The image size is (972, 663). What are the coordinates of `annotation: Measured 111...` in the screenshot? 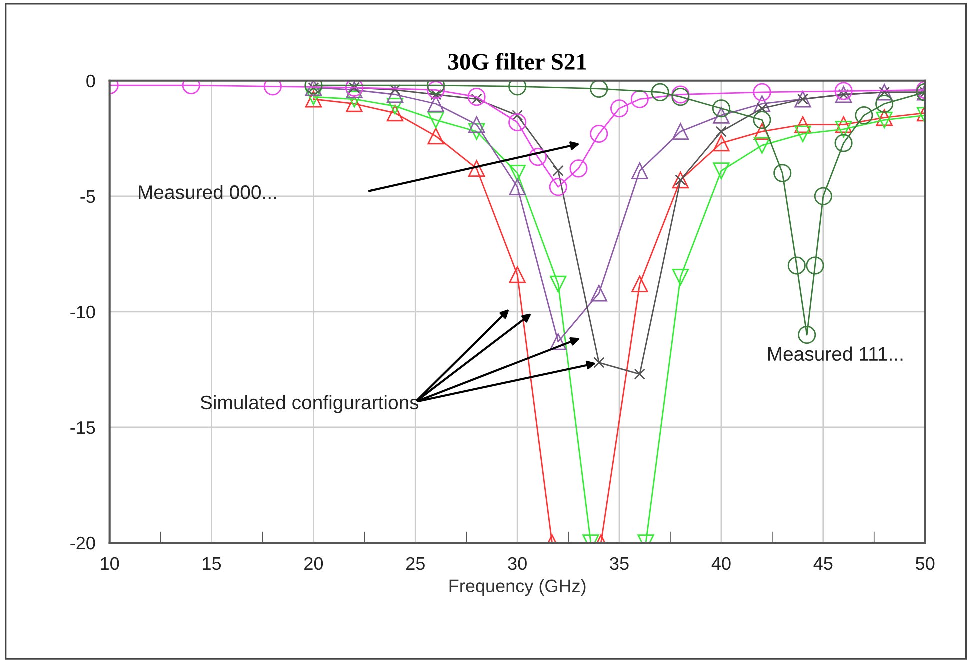 It's located at (835, 354).